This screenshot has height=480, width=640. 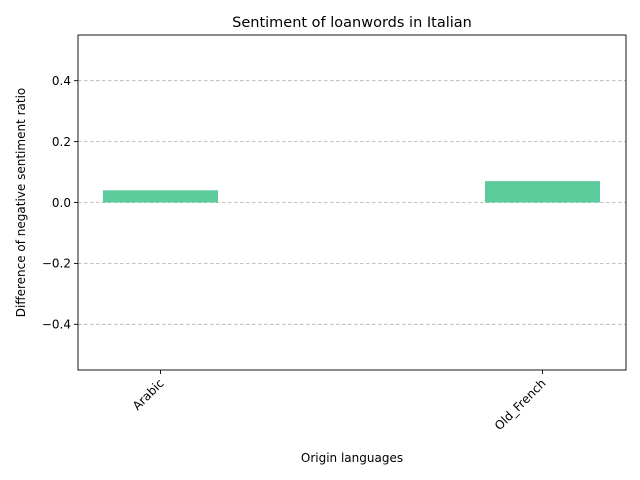 I want to click on y-tick-label: 0.2, so click(x=61, y=142).